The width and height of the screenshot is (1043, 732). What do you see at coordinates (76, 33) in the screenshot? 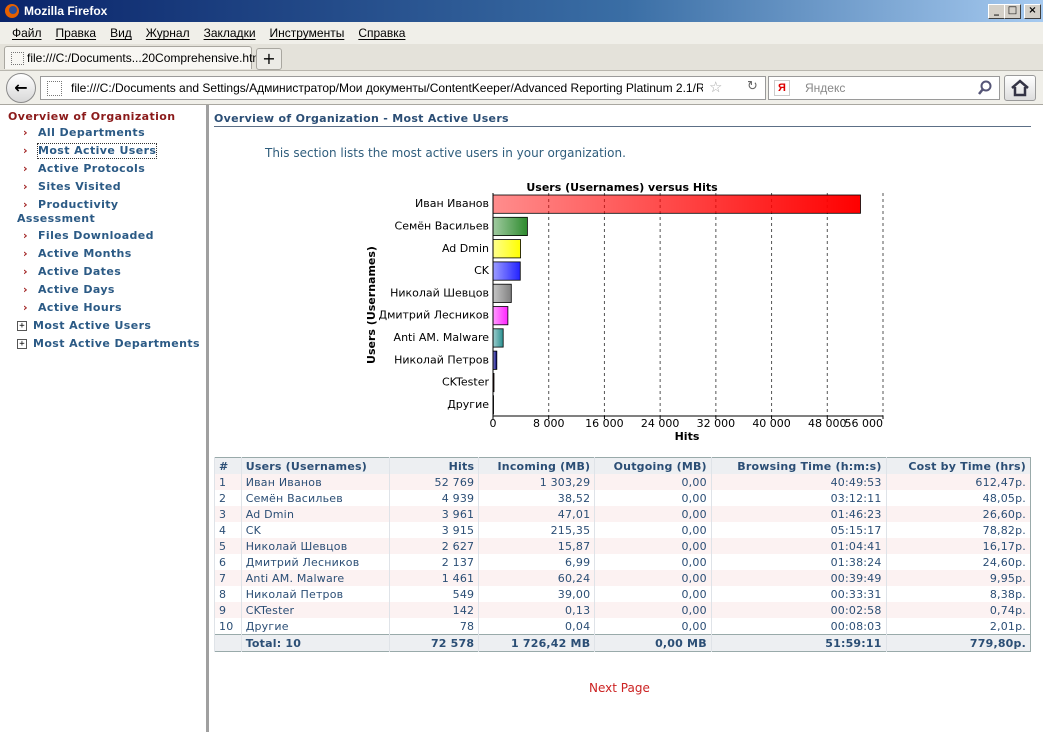
I see `menu-item: Правка` at bounding box center [76, 33].